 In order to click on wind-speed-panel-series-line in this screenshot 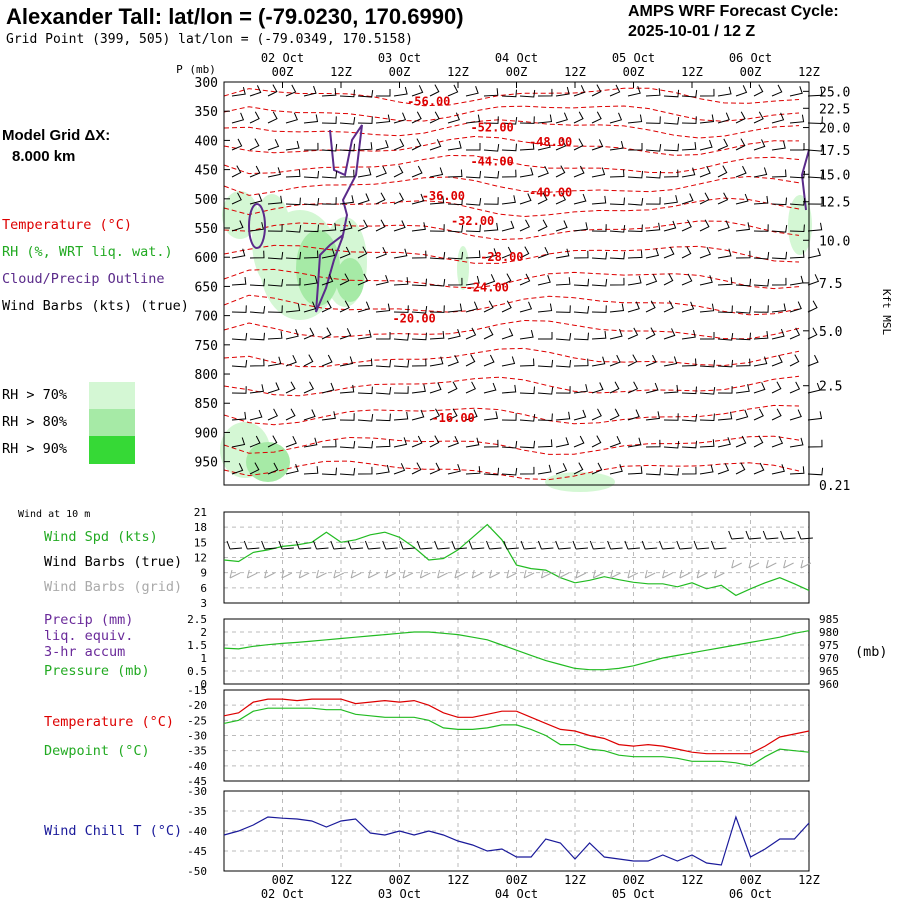, I will do `click(516, 560)`.